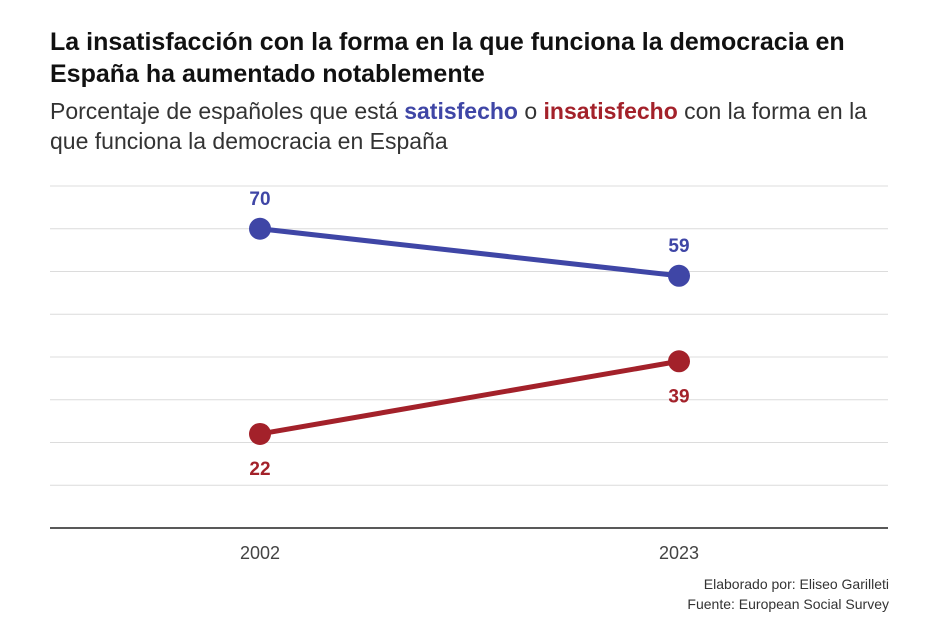  I want to click on data-label-satisfecho: 70, so click(259, 199).